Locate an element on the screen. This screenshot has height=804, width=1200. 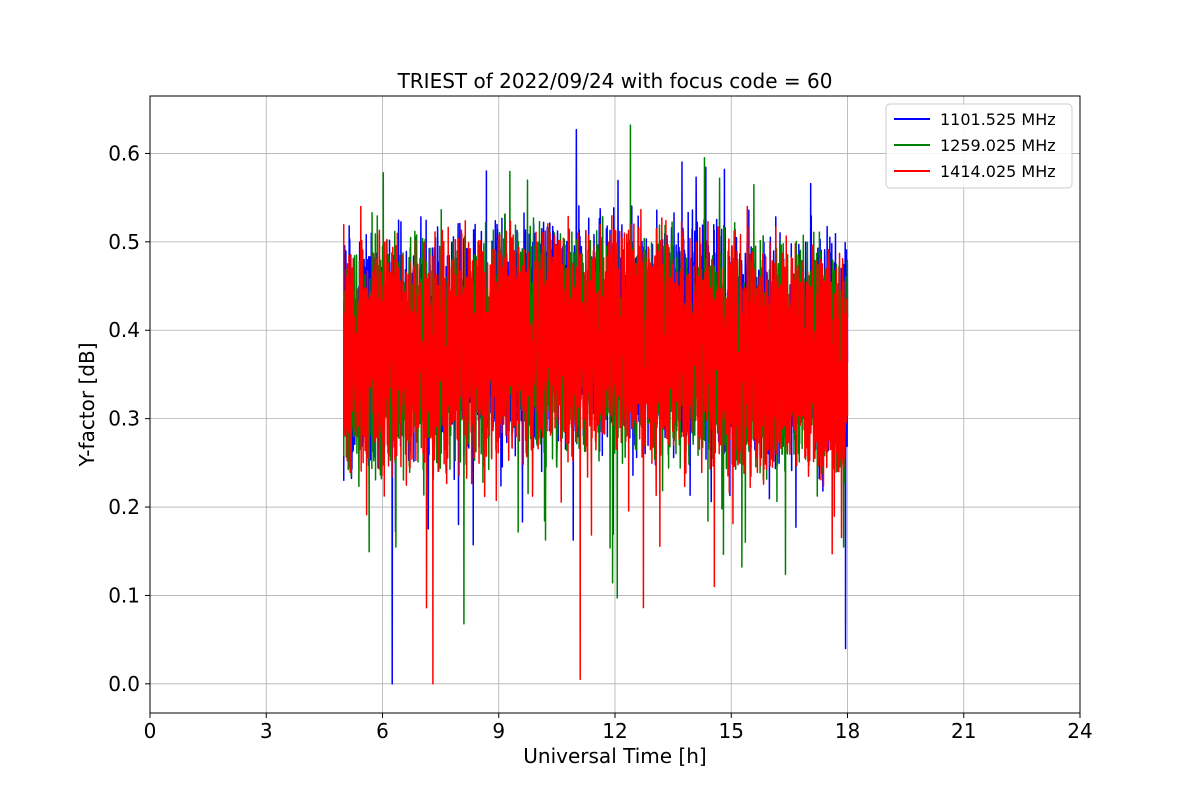
y-tick-label: 0.2 is located at coordinates (124, 507).